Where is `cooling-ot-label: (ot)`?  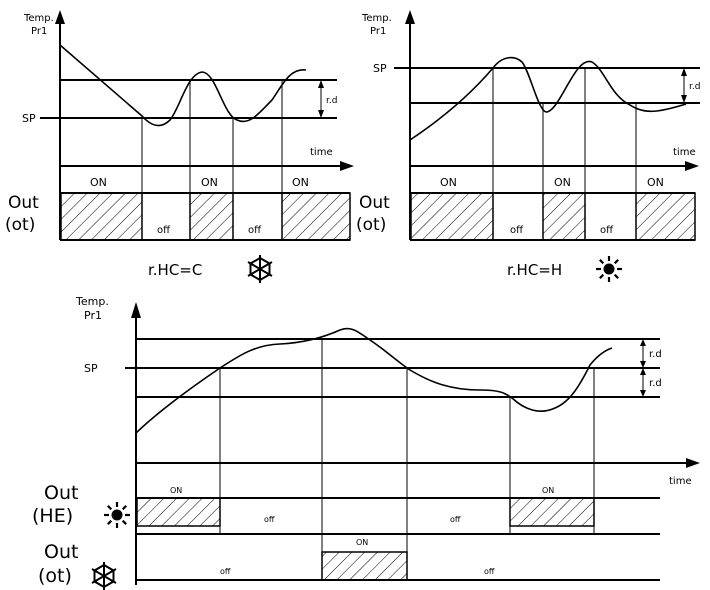 cooling-ot-label: (ot) is located at coordinates (20, 225).